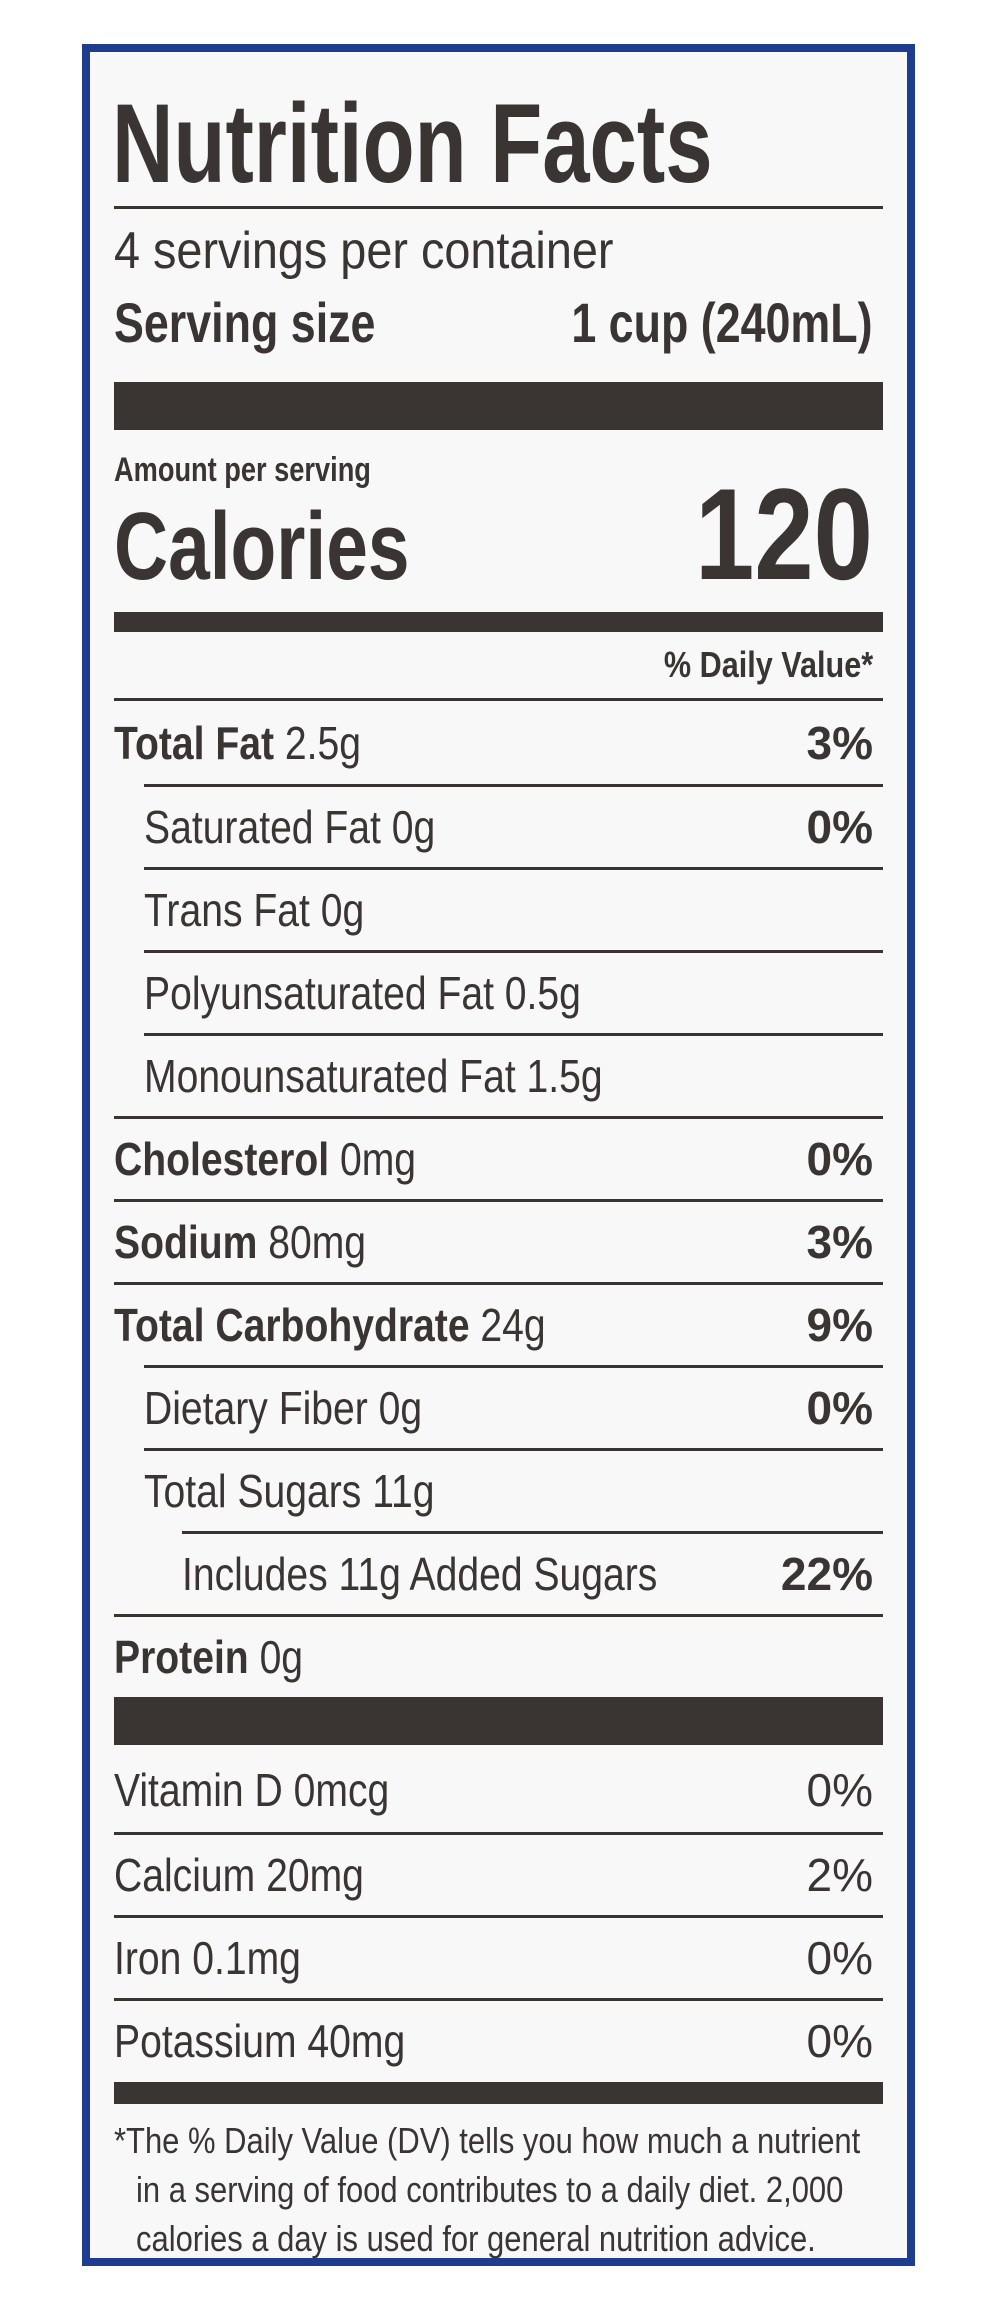 This screenshot has width=1000, height=2312. Describe the element at coordinates (498, 1790) in the screenshot. I see `vitamin-row-vitamin-d: Vitamin D 0mcg 0%` at that location.